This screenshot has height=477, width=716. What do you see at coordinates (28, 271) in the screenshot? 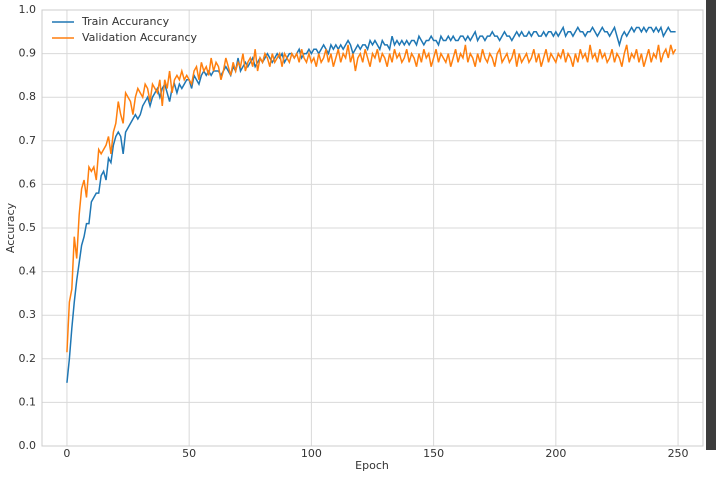
I see `y-tick-label: 0.4` at bounding box center [28, 271].